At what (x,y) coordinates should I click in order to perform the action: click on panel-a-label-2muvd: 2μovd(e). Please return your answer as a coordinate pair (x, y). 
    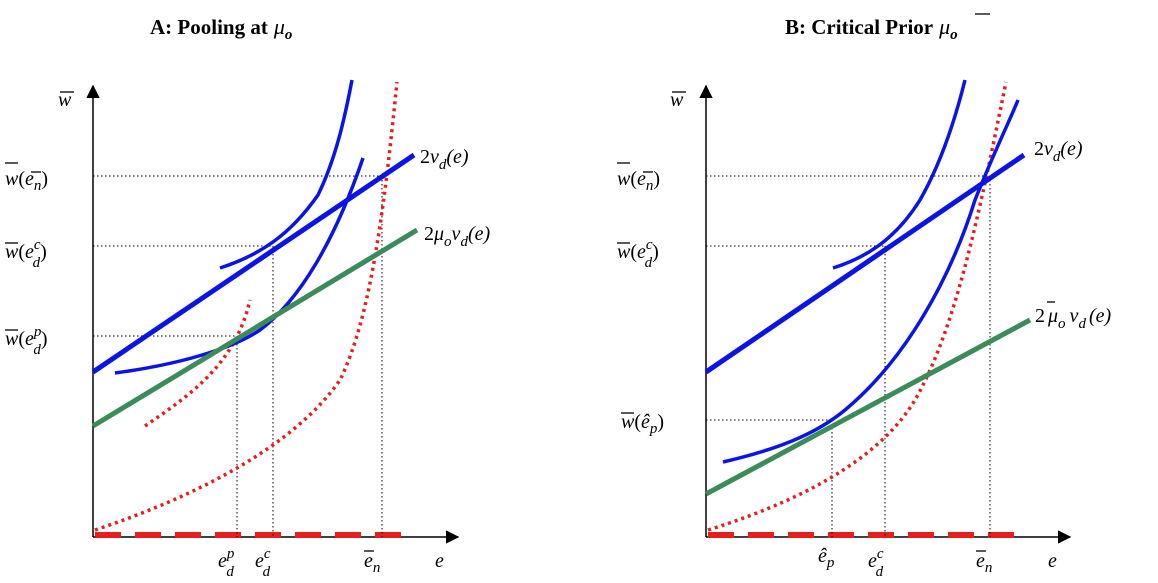
    Looking at the image, I should click on (457, 236).